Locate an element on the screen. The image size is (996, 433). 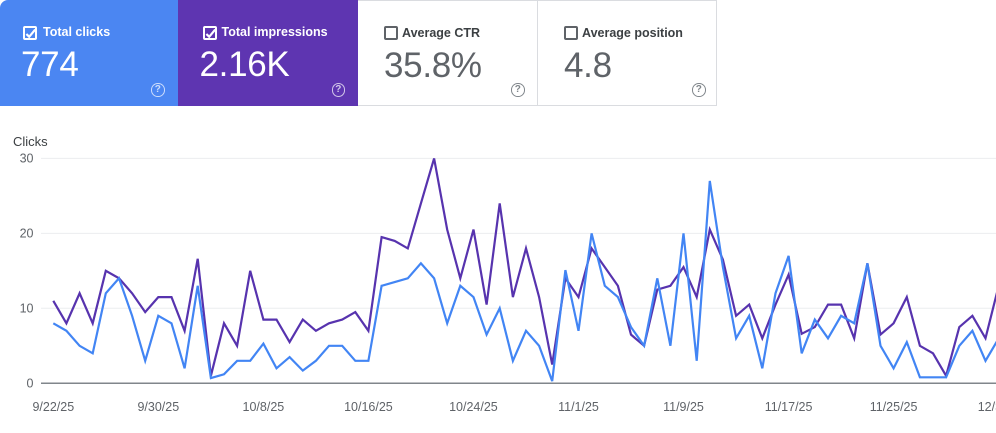
svg-text: 9/22/25 is located at coordinates (53, 407).